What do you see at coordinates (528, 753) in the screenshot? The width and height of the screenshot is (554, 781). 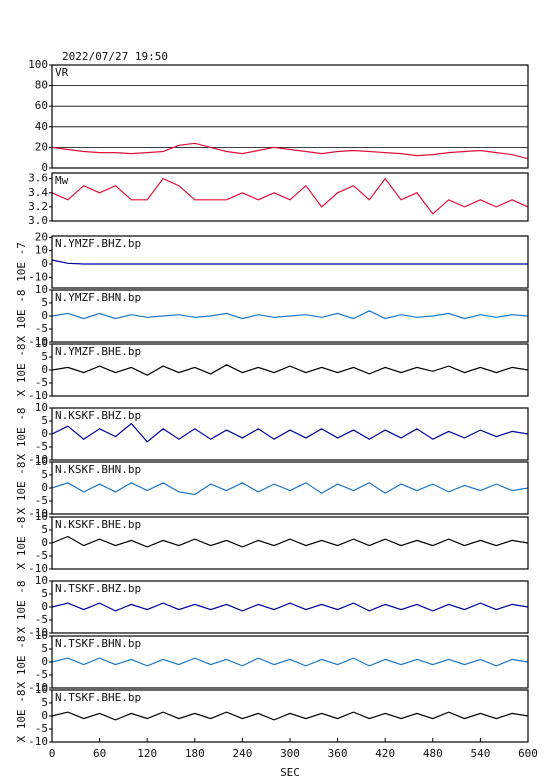 I see `x-tick-label: 600` at bounding box center [528, 753].